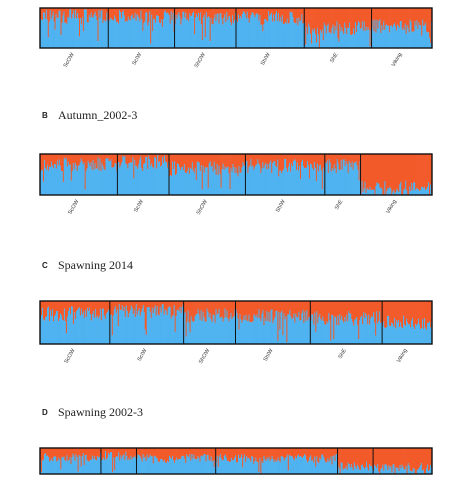 Image resolution: width=474 pixels, height=482 pixels. What do you see at coordinates (100, 412) in the screenshot?
I see `panel-title-d: Spawning 2002-3` at bounding box center [100, 412].